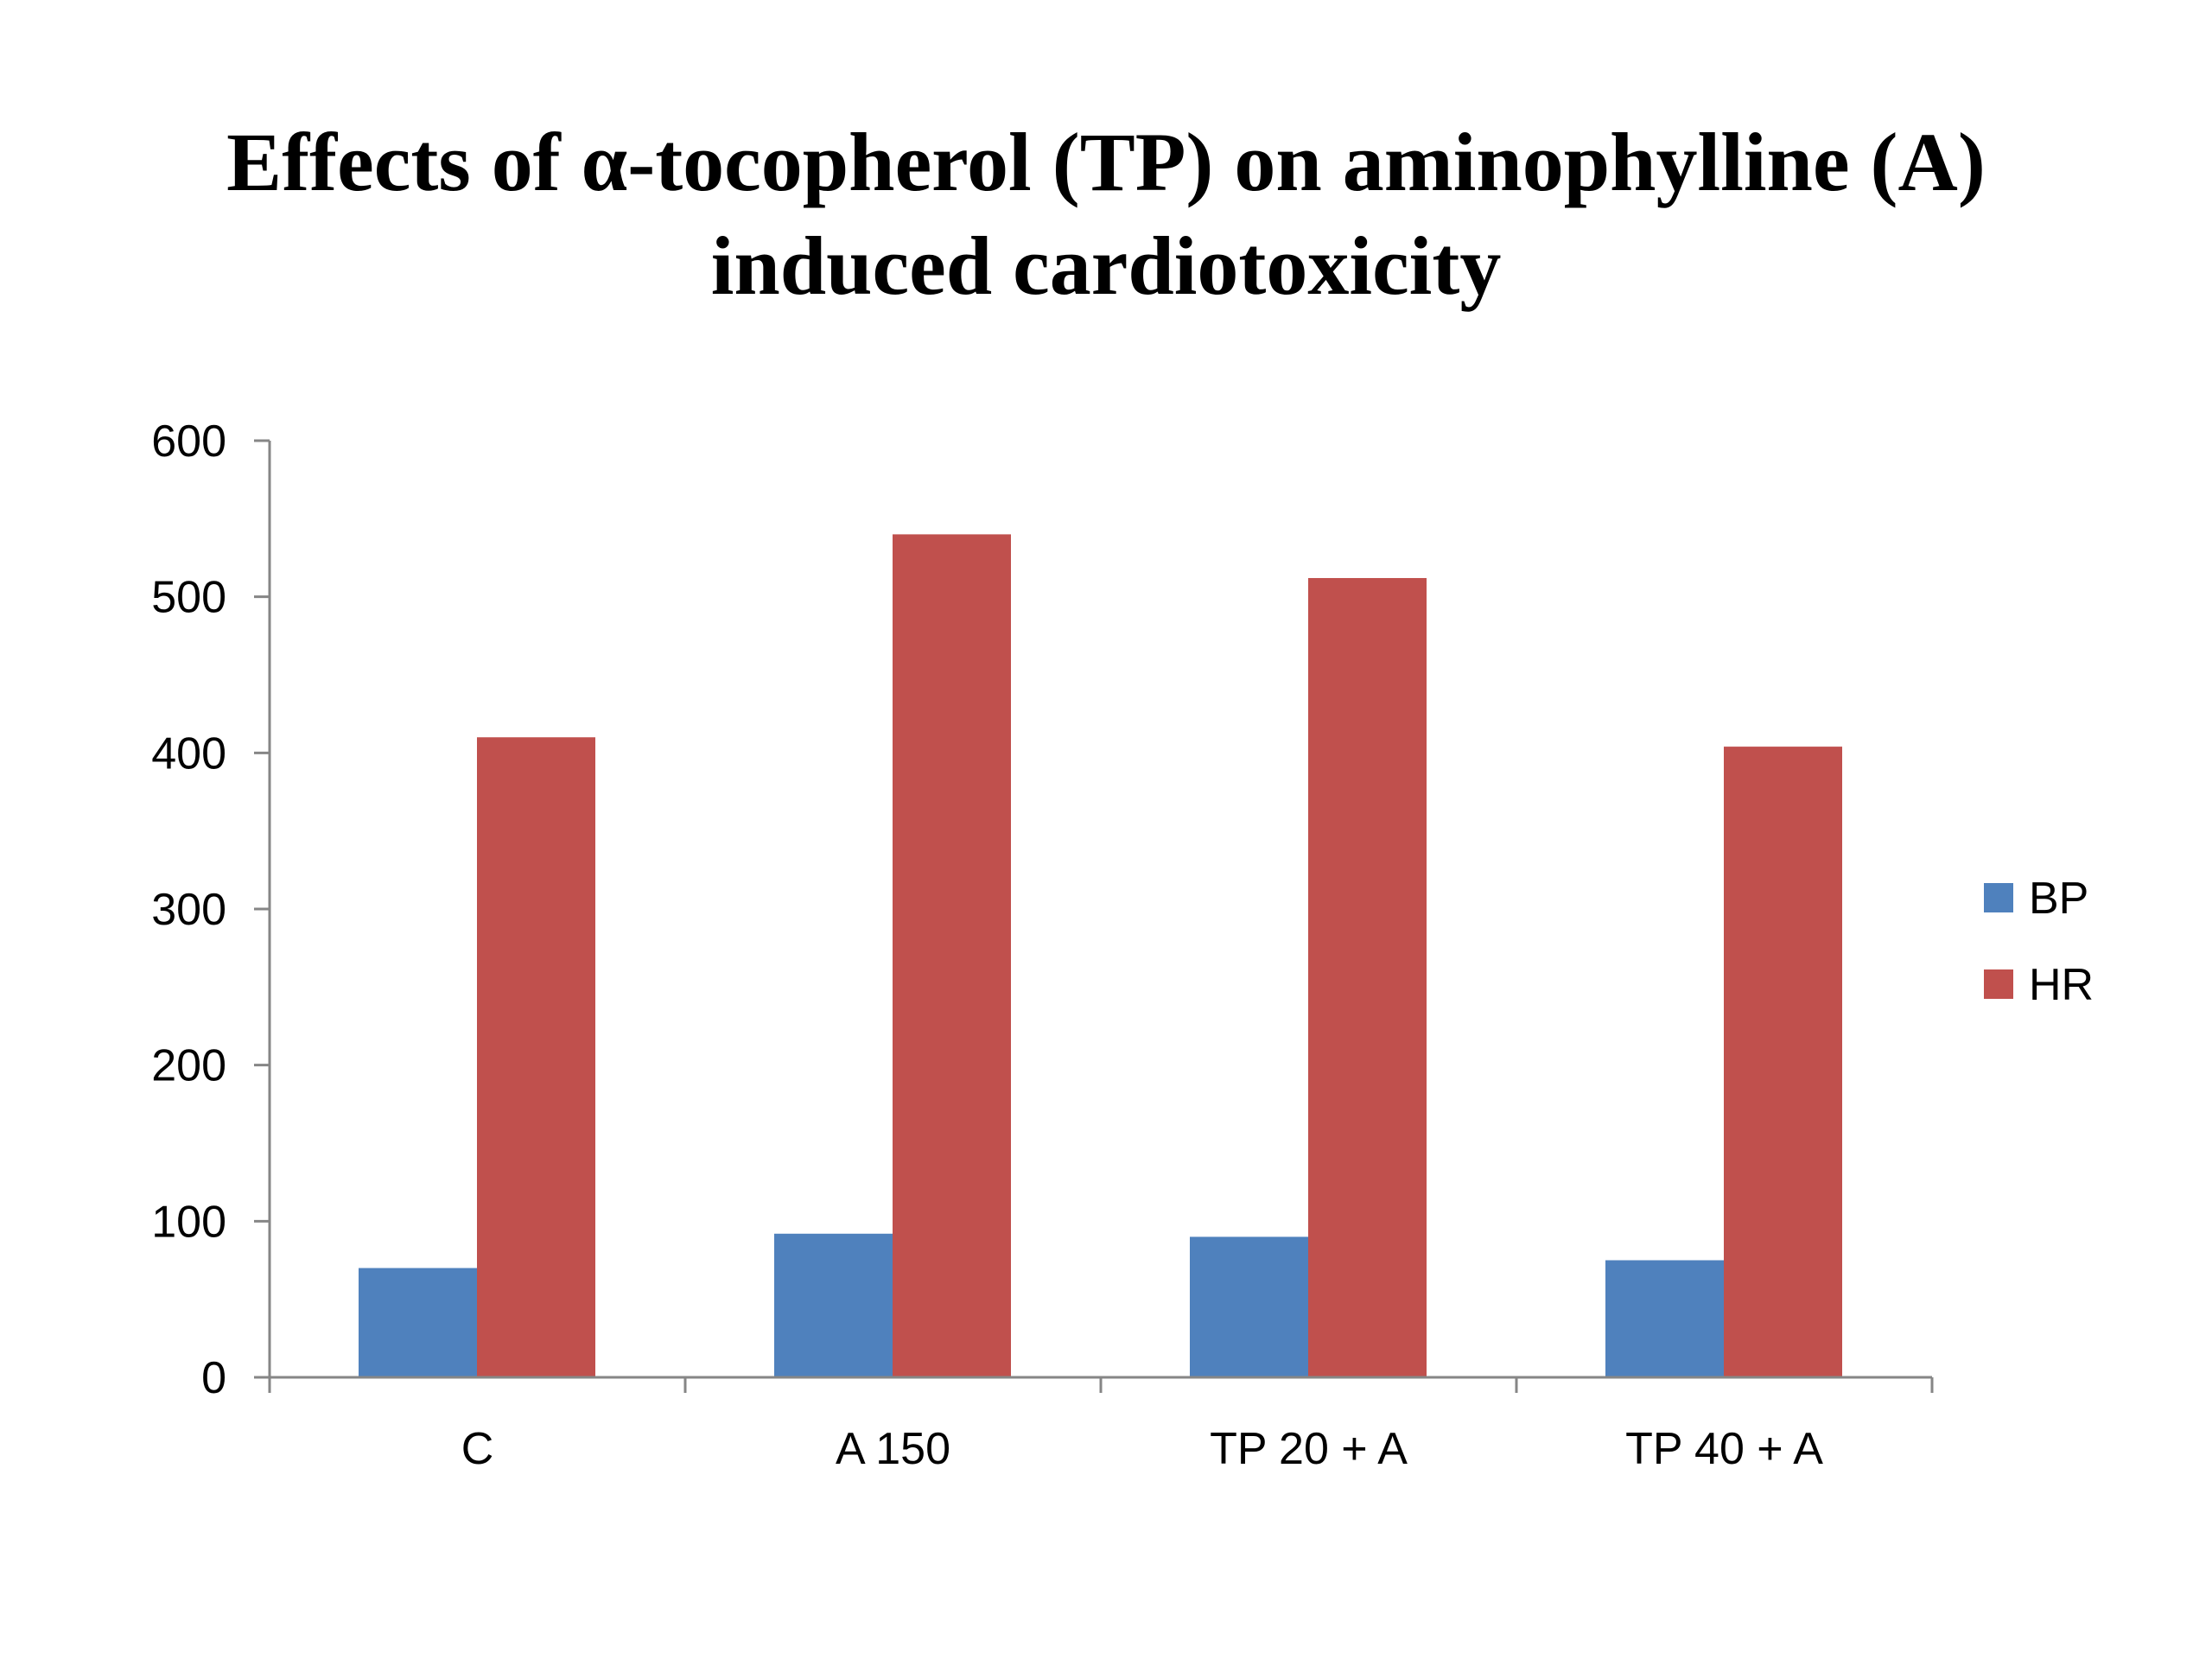 The width and height of the screenshot is (2212, 1659). What do you see at coordinates (188, 1066) in the screenshot?
I see `y-tick-label-2: 200` at bounding box center [188, 1066].